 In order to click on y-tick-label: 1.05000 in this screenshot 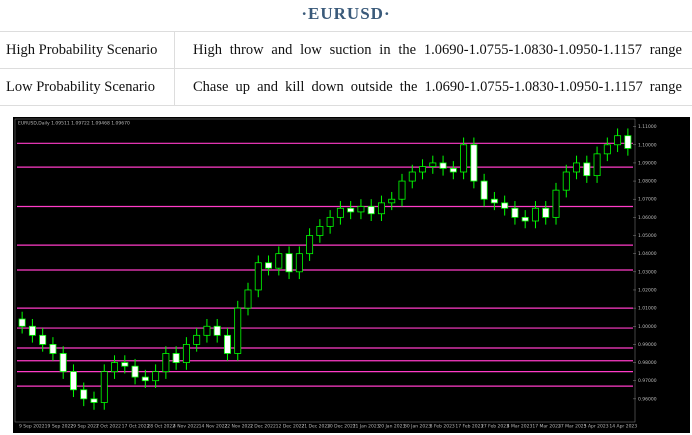, I will do `click(647, 236)`.